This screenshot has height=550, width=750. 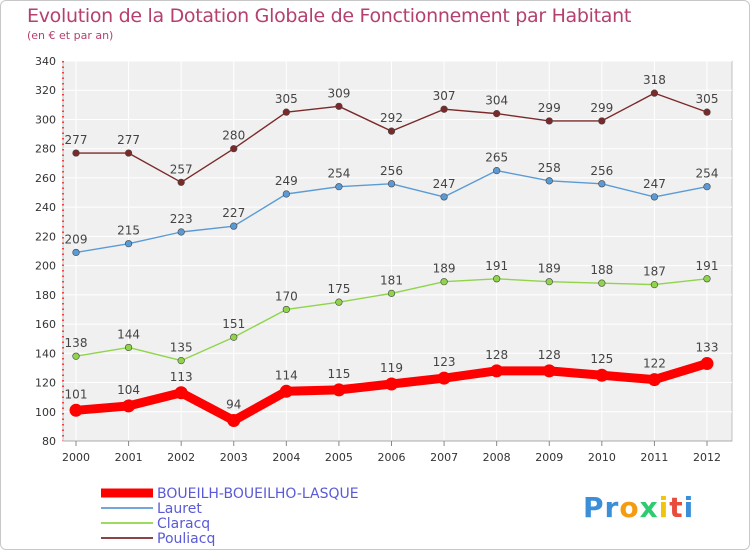 I want to click on data-label: 175, so click(x=338, y=289).